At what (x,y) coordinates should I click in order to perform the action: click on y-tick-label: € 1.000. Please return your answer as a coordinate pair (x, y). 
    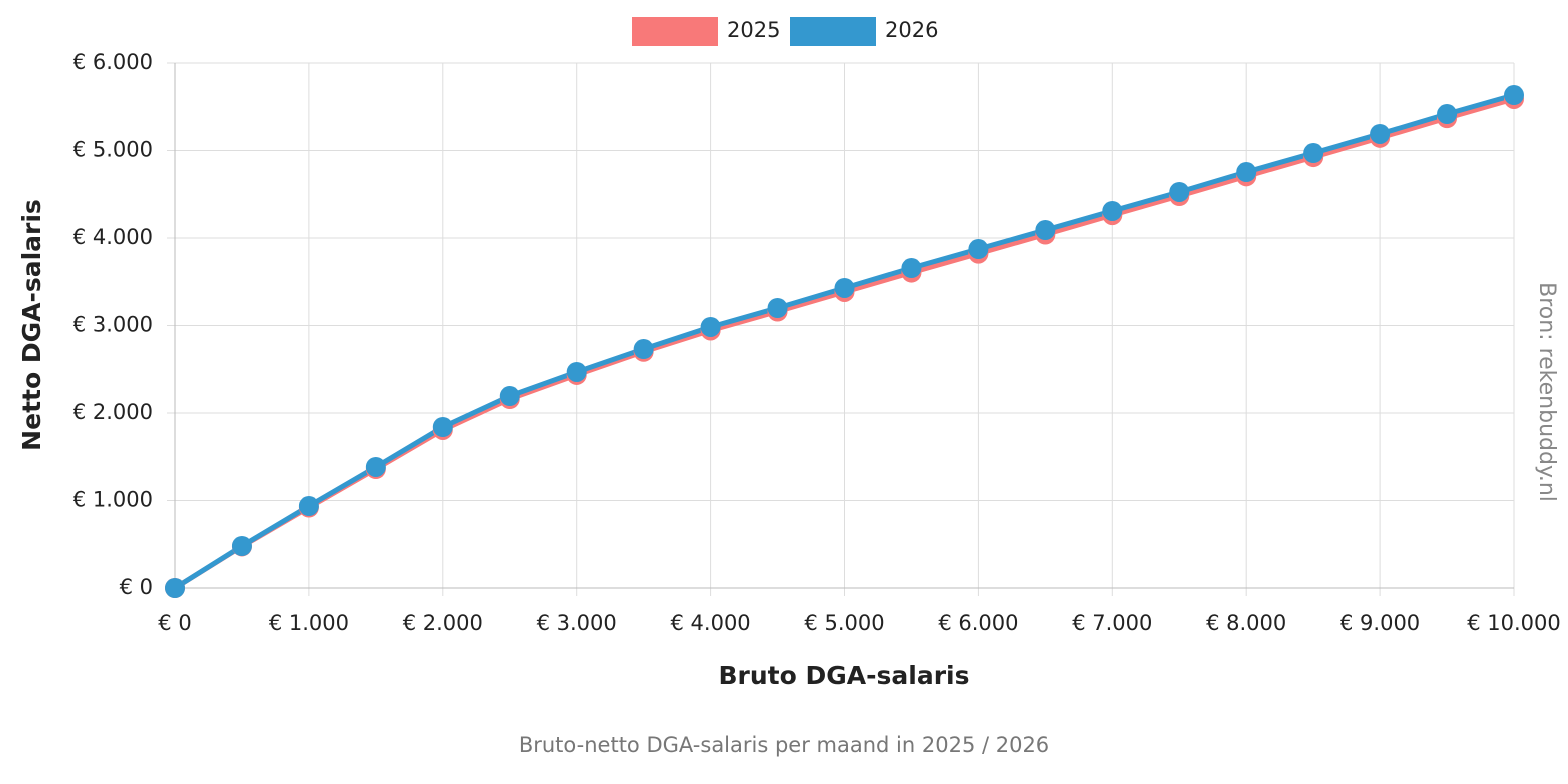
    Looking at the image, I should click on (113, 500).